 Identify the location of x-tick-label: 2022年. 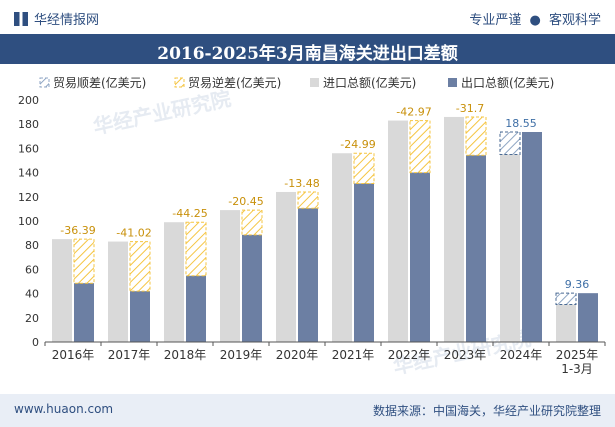
(409, 355).